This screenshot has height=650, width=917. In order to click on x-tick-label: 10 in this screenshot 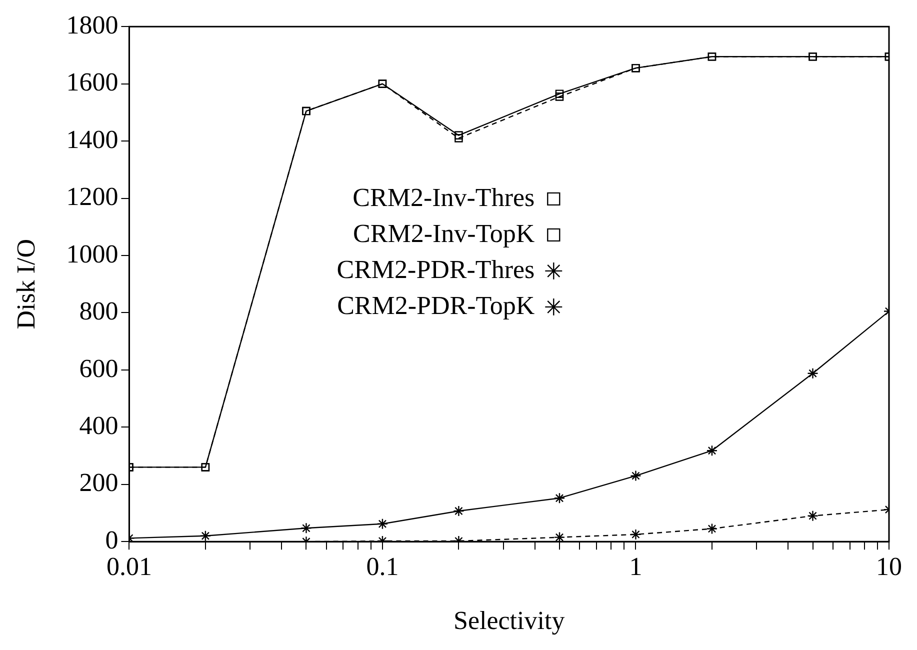, I will do `click(889, 567)`.